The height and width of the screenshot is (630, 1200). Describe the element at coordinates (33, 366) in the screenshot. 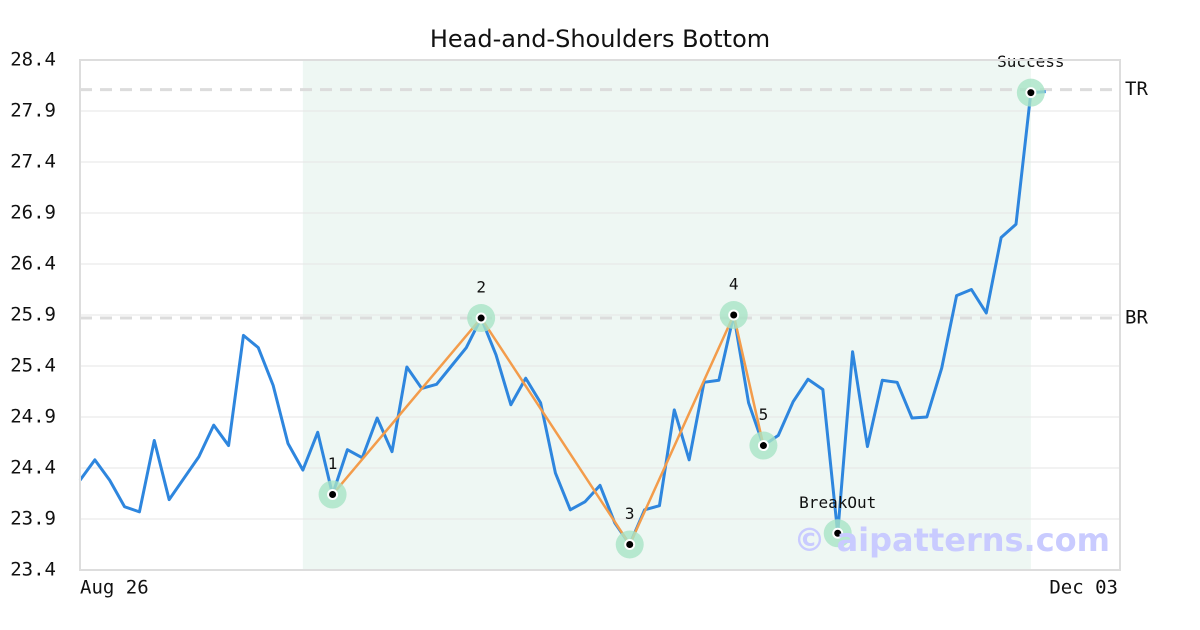

I see `y-tick-label: 25.4` at that location.